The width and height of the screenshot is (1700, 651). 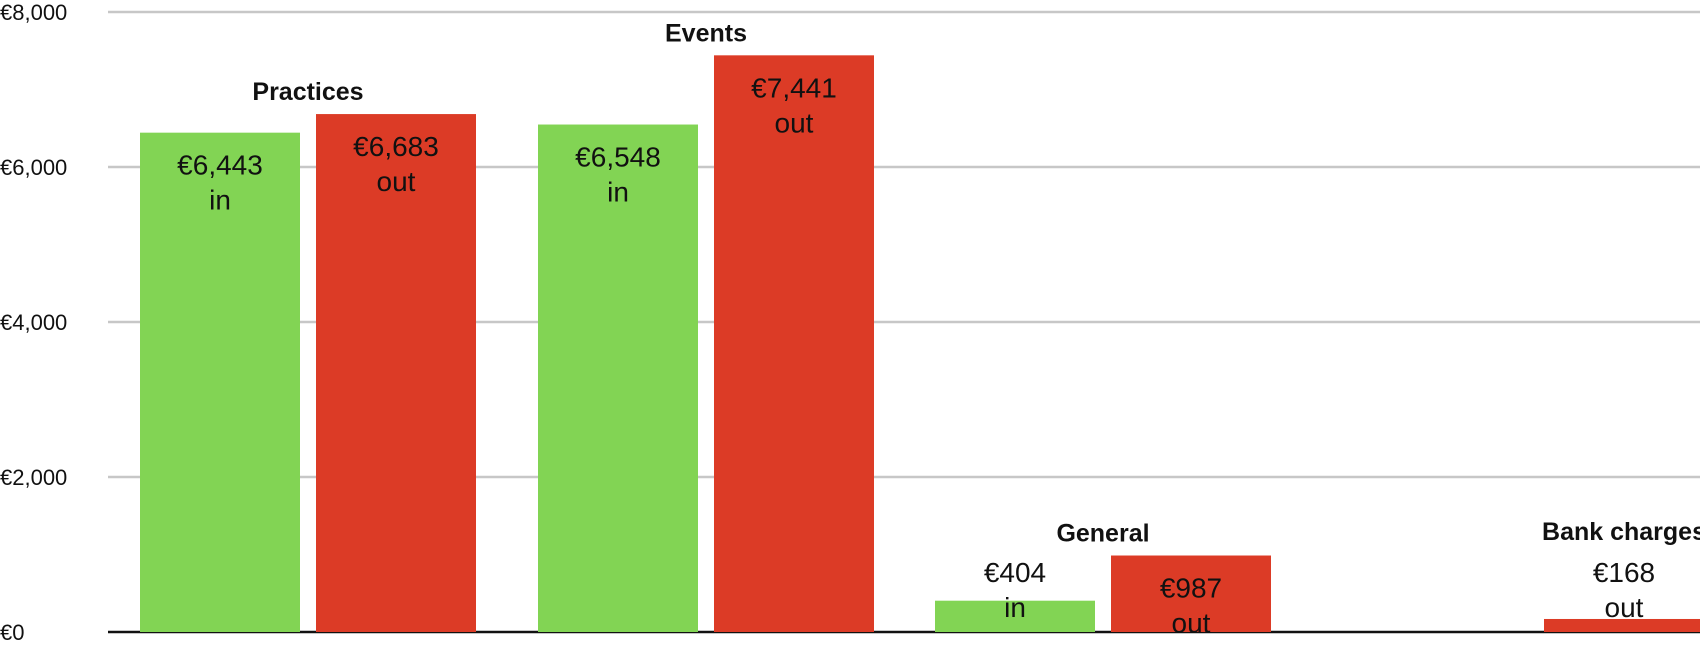 What do you see at coordinates (396, 146) in the screenshot?
I see `data-label-value: €6,683` at bounding box center [396, 146].